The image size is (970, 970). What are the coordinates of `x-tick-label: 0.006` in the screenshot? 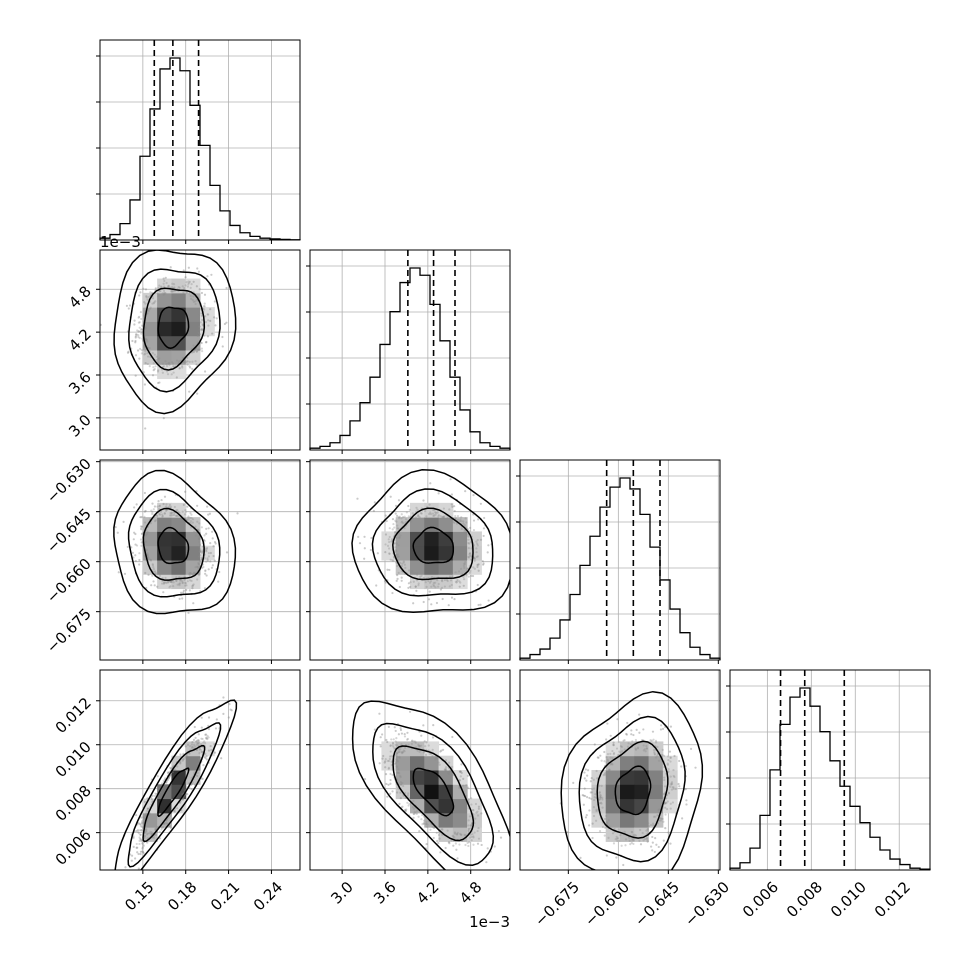 It's located at (760, 899).